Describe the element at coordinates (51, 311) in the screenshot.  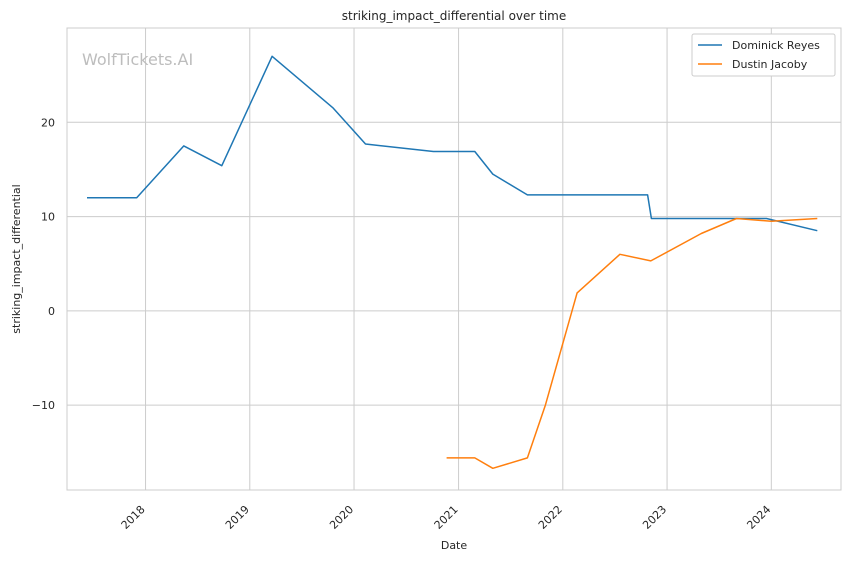
I see `y-tick-label: 0` at that location.